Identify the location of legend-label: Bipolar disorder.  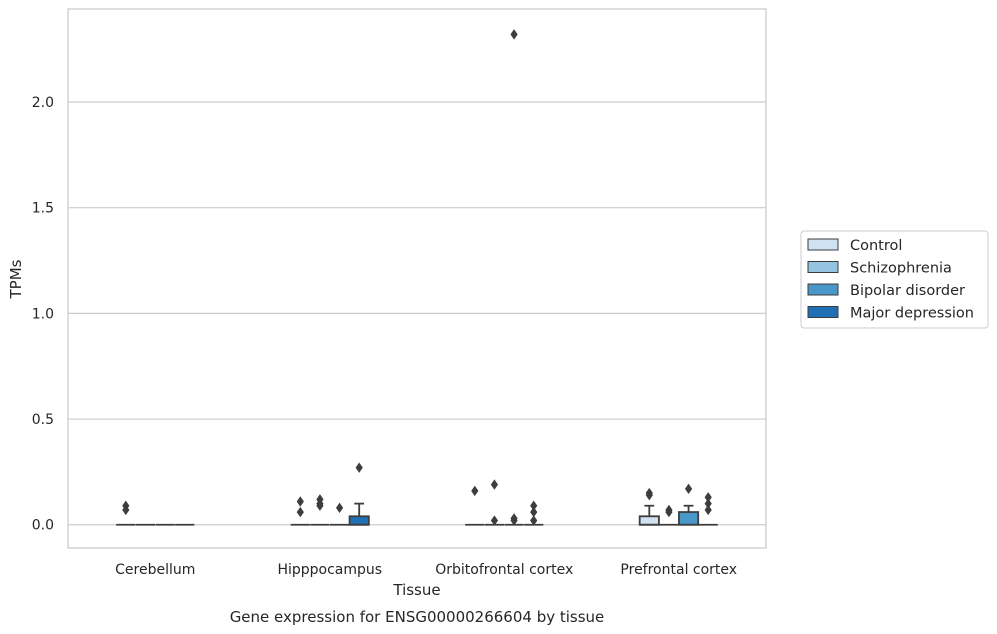
(907, 291).